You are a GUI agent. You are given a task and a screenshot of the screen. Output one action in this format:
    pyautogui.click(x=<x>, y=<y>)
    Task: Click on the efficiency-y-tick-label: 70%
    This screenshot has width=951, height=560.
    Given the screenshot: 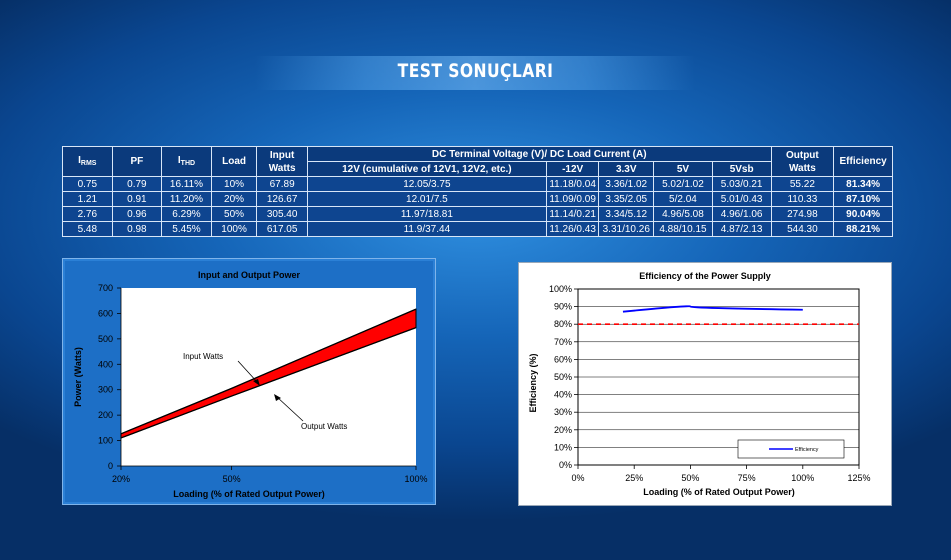 What is the action you would take?
    pyautogui.click(x=563, y=342)
    